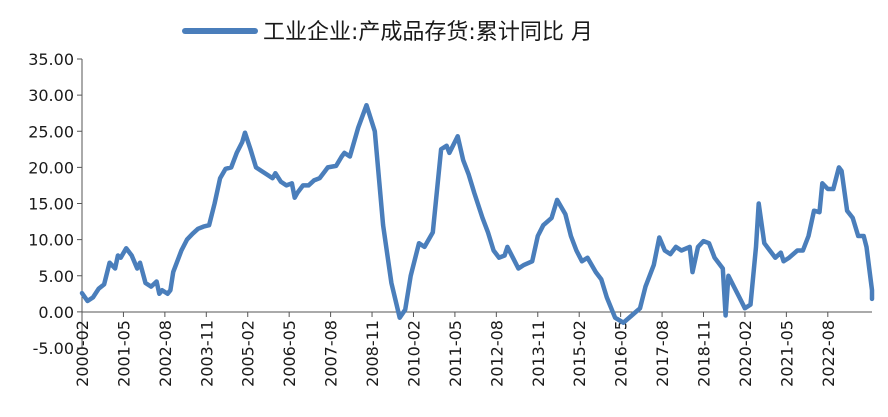 This screenshot has width=888, height=417. Describe the element at coordinates (704, 353) in the screenshot. I see `x-tick-label: 2018-11` at that location.